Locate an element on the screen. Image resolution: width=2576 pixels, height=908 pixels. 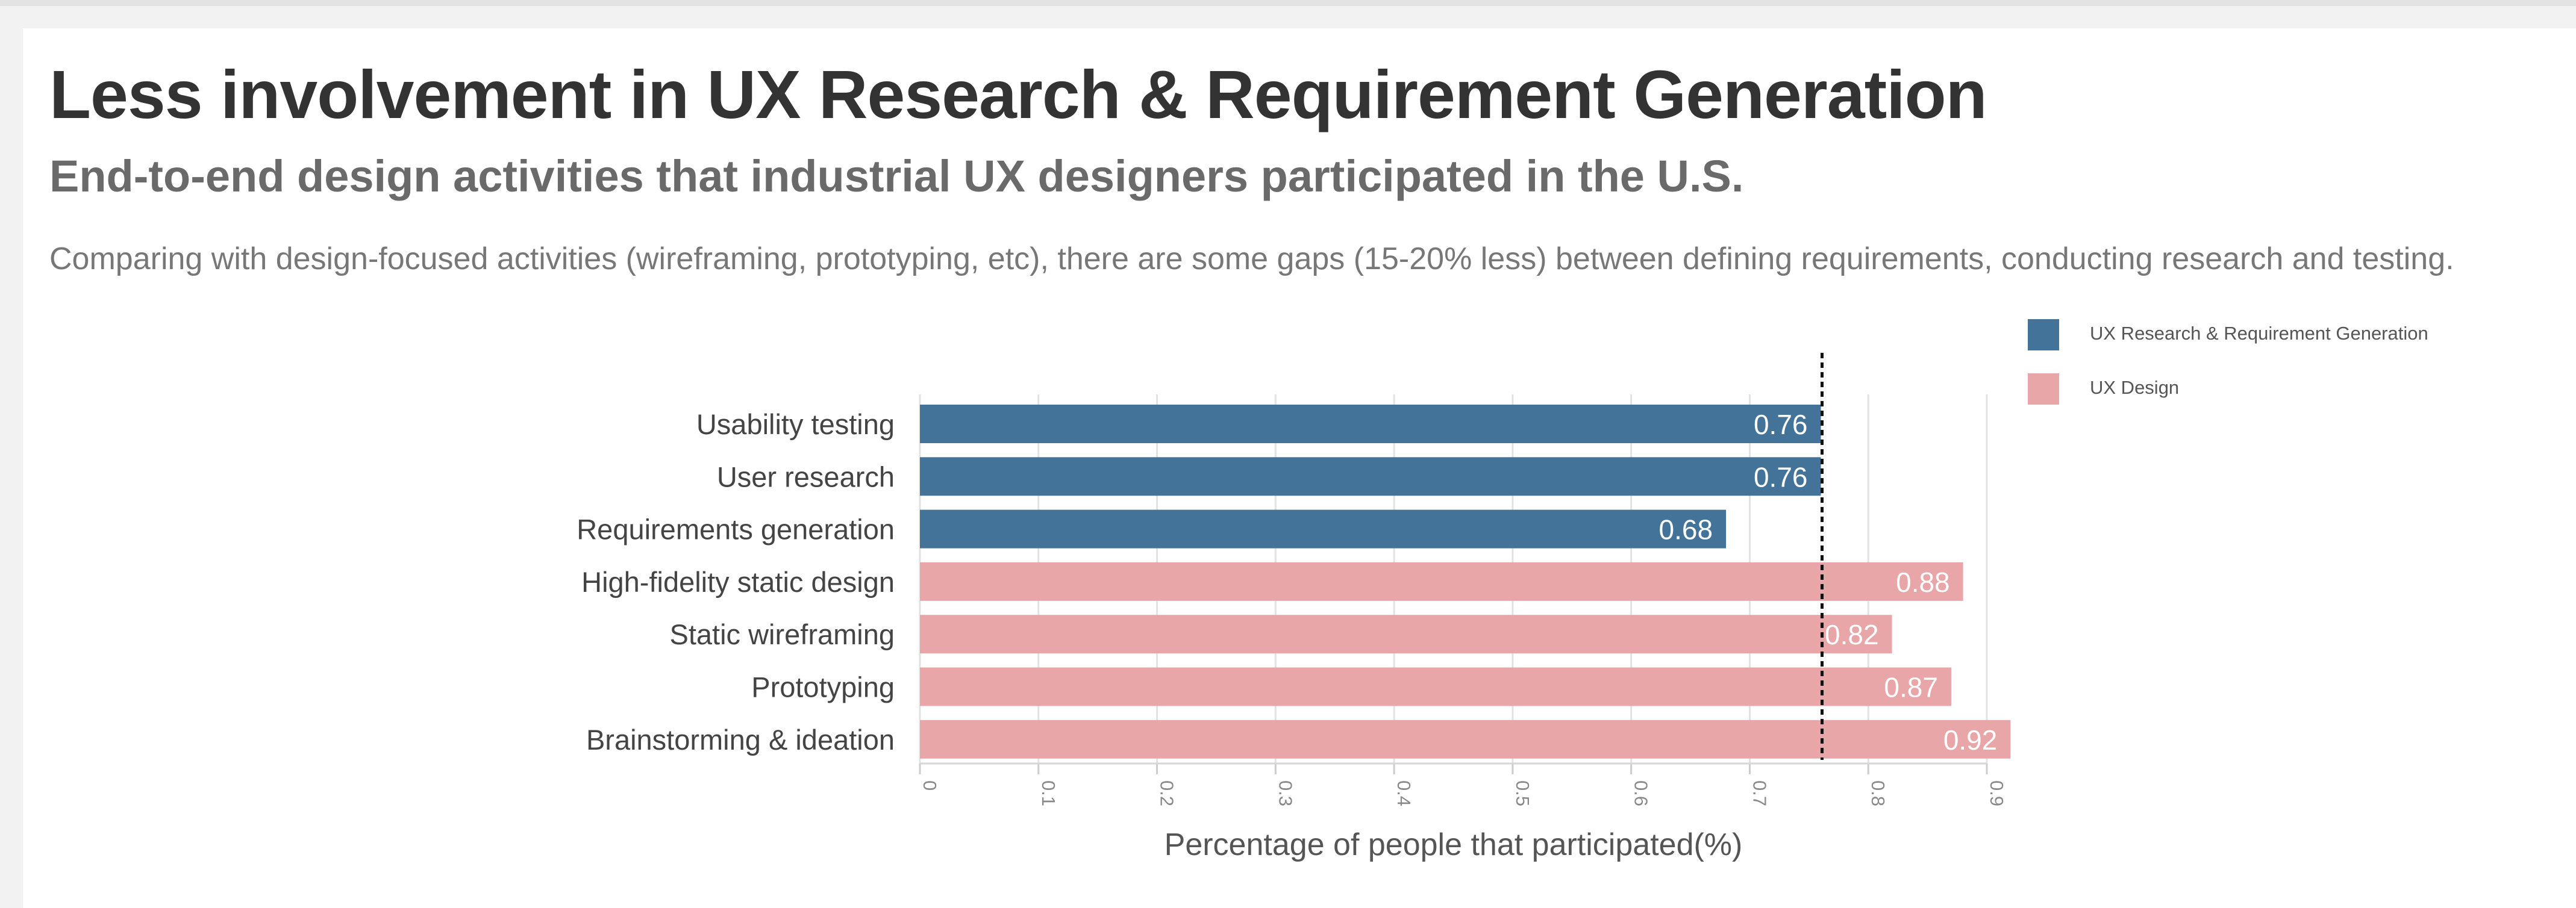
category-label: Usability testing is located at coordinates (795, 424).